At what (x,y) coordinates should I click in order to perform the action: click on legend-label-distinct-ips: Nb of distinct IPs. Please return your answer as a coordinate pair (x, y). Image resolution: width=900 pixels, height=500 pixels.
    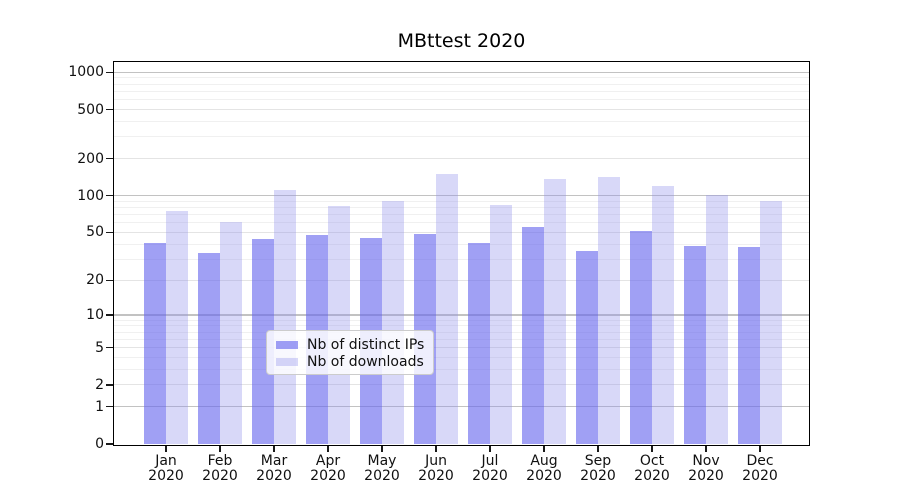
    Looking at the image, I should click on (366, 344).